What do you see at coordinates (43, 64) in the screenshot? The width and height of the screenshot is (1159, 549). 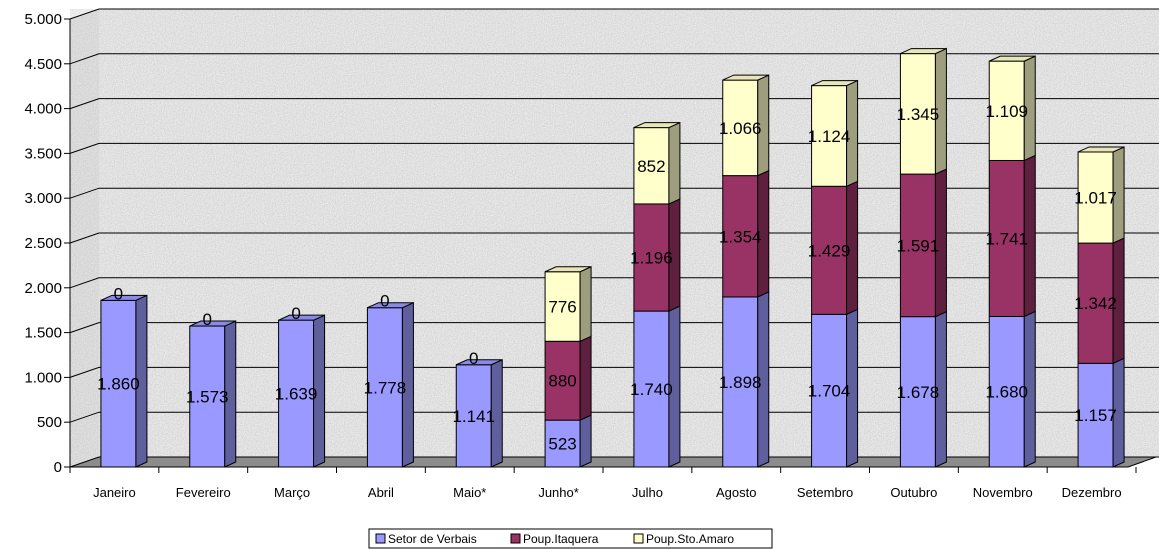 I see `y-tick-label: 4.500` at bounding box center [43, 64].